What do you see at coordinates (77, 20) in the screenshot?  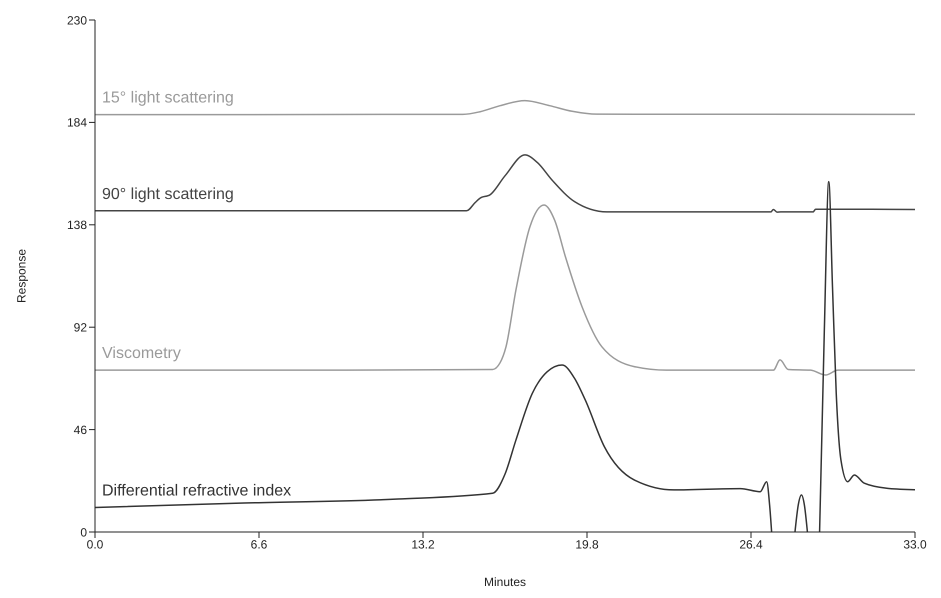 I see `y-tick-label: 230` at bounding box center [77, 20].